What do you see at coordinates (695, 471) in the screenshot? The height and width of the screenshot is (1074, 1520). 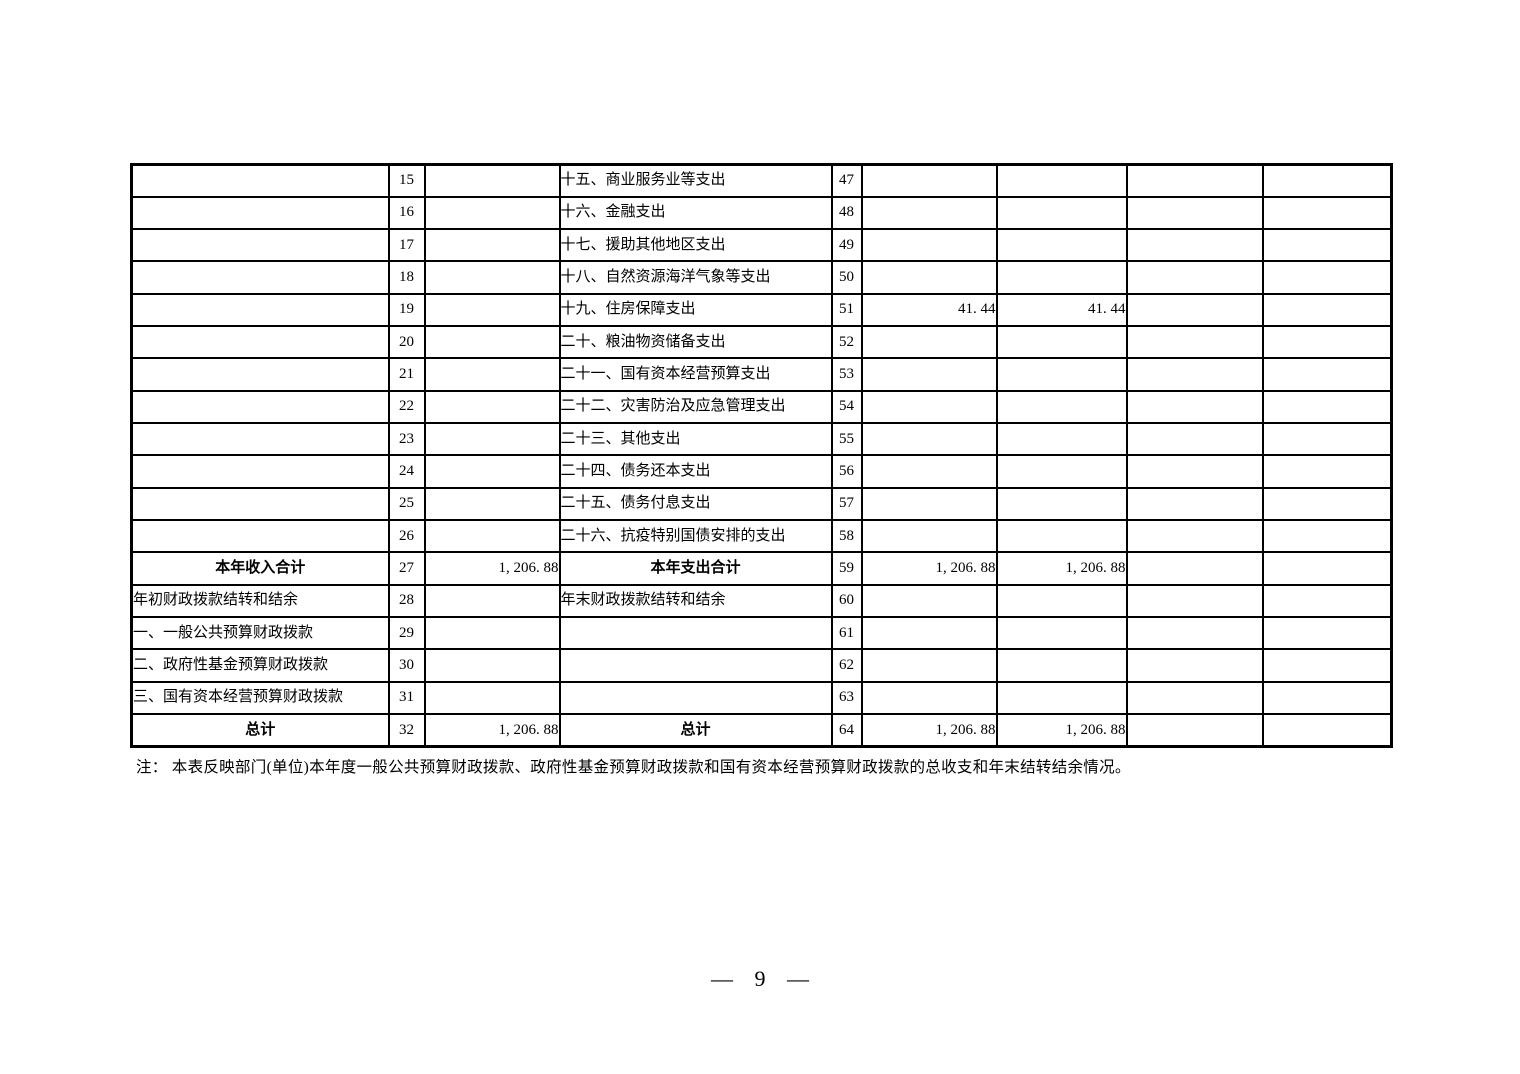 I see `expense-item-cell: 二十四、债务还本支出` at bounding box center [695, 471].